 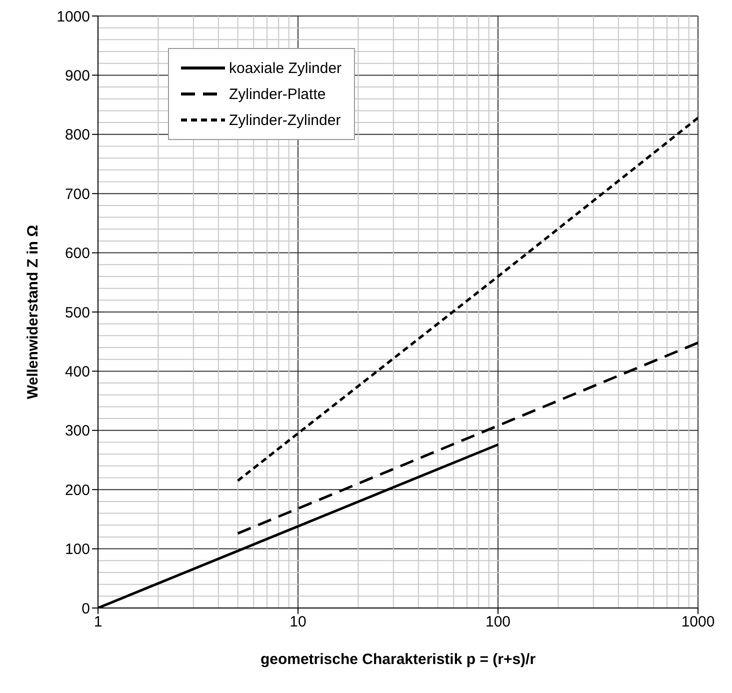 What do you see at coordinates (77, 135) in the screenshot?
I see `y-tick-label: 800` at bounding box center [77, 135].